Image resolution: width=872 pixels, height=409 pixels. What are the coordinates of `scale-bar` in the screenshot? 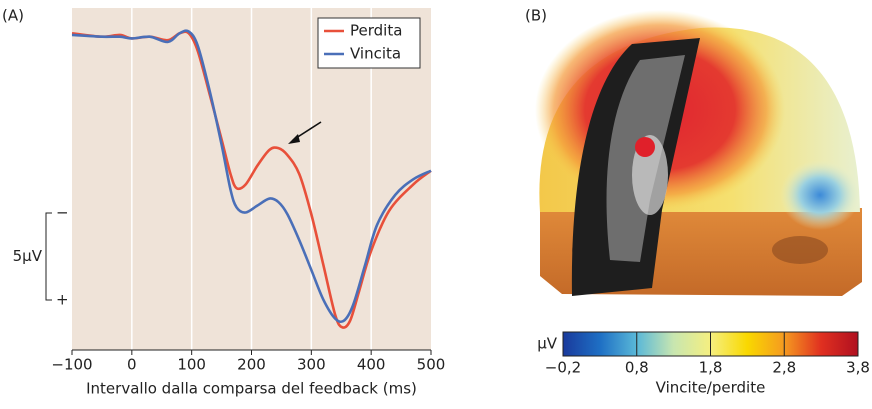 It's located at (48, 256).